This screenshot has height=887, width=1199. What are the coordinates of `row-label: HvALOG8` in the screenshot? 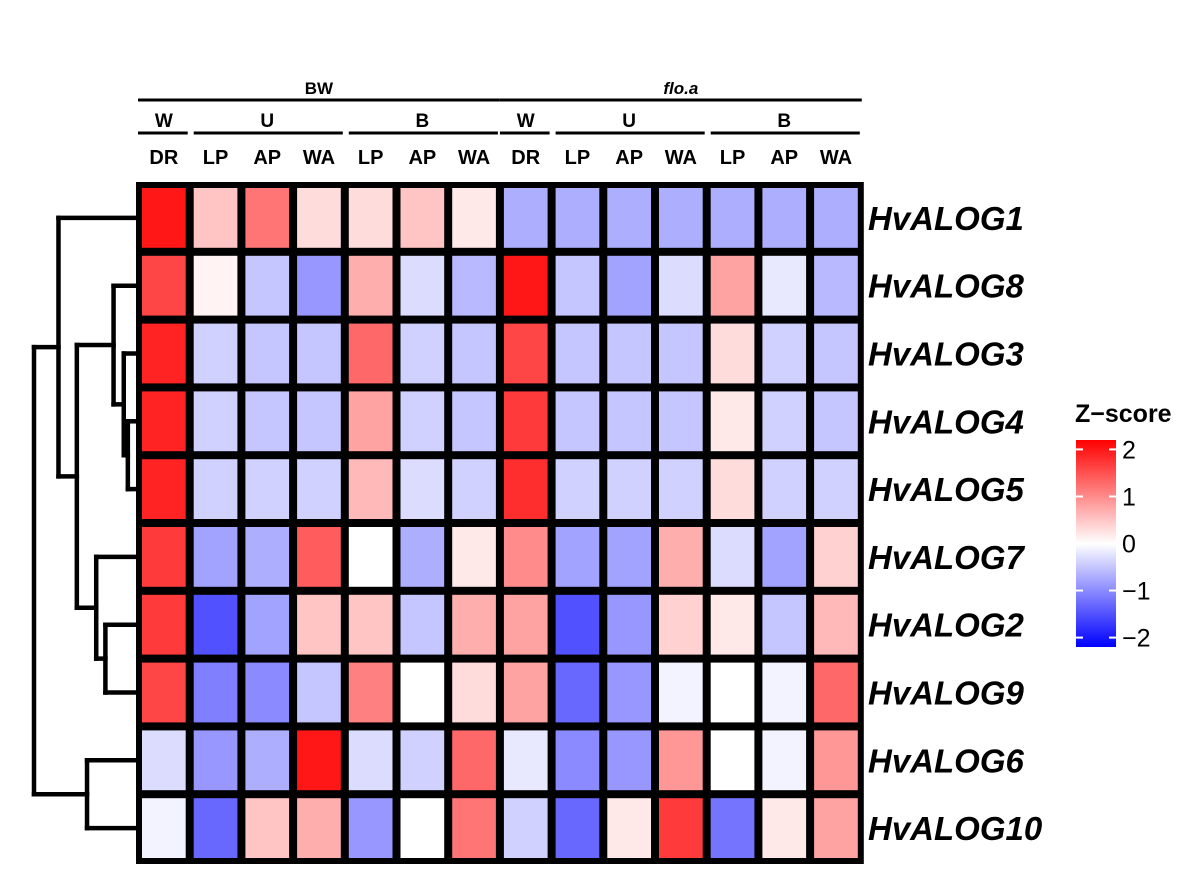 It's located at (946, 286).